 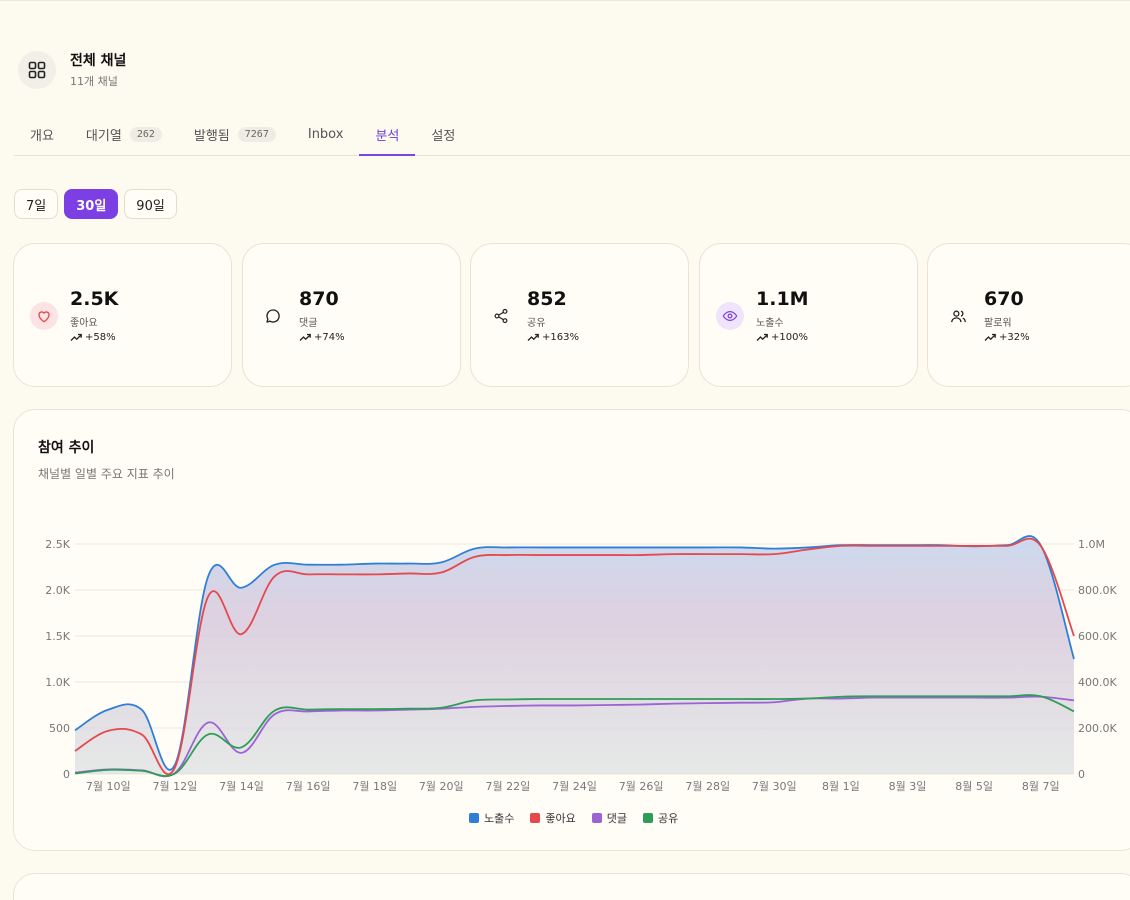 What do you see at coordinates (1097, 728) in the screenshot?
I see `y-right-tick-label: 200.0K` at bounding box center [1097, 728].